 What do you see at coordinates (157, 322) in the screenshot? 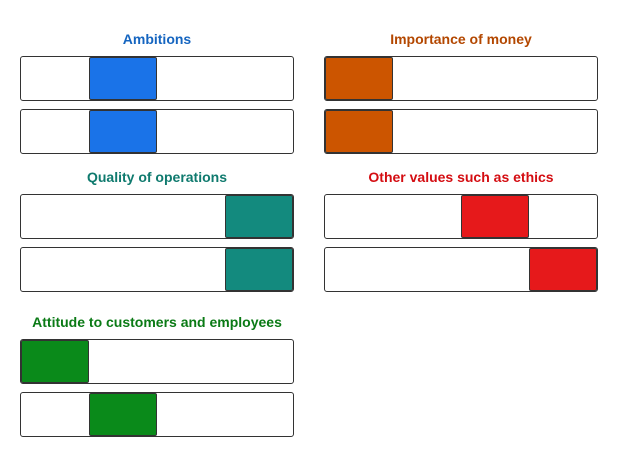
I see `group-title-attitude-customers-employees: Attitude to customers and employees` at bounding box center [157, 322].